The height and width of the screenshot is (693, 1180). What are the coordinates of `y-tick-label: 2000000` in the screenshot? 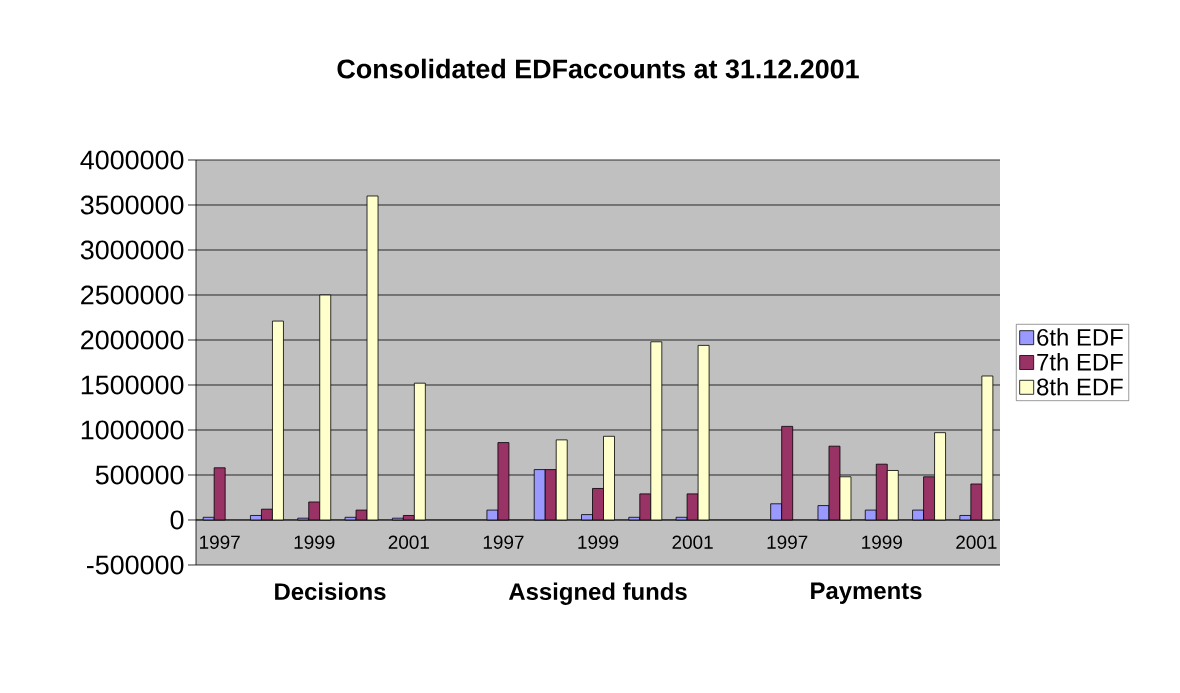 It's located at (132, 340).